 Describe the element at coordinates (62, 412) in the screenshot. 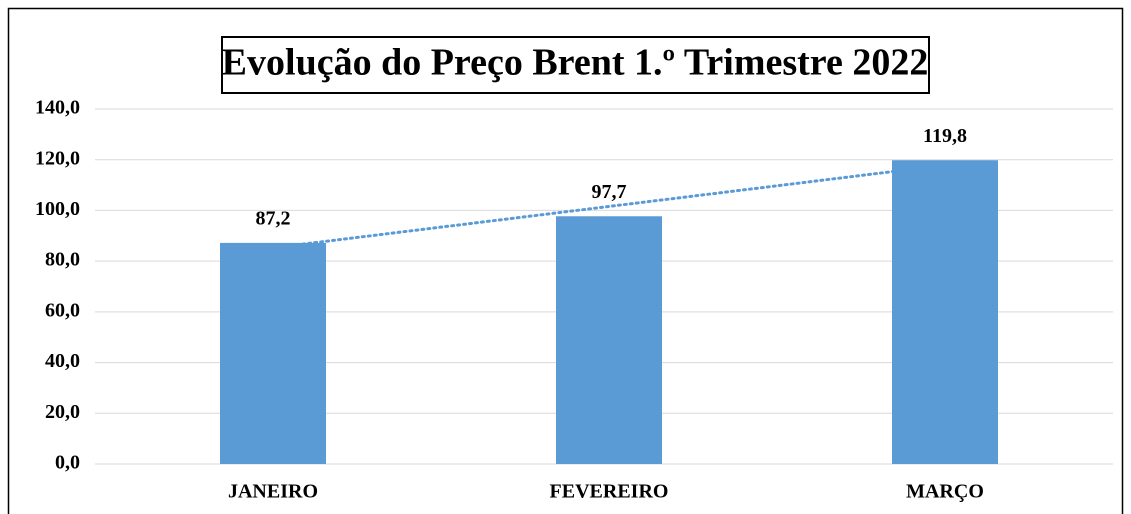

I see `y-tick-label: 20,0` at that location.